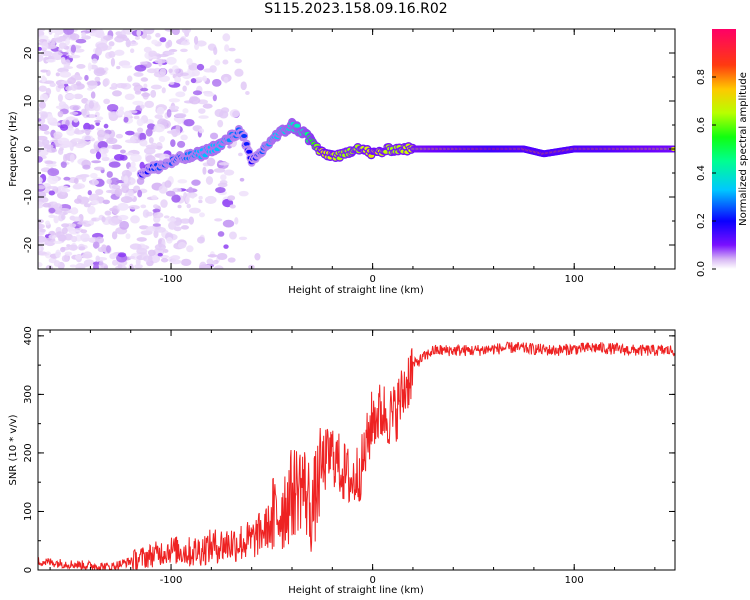 The image size is (750, 600). I want to click on signal-core, so click(246, 143).